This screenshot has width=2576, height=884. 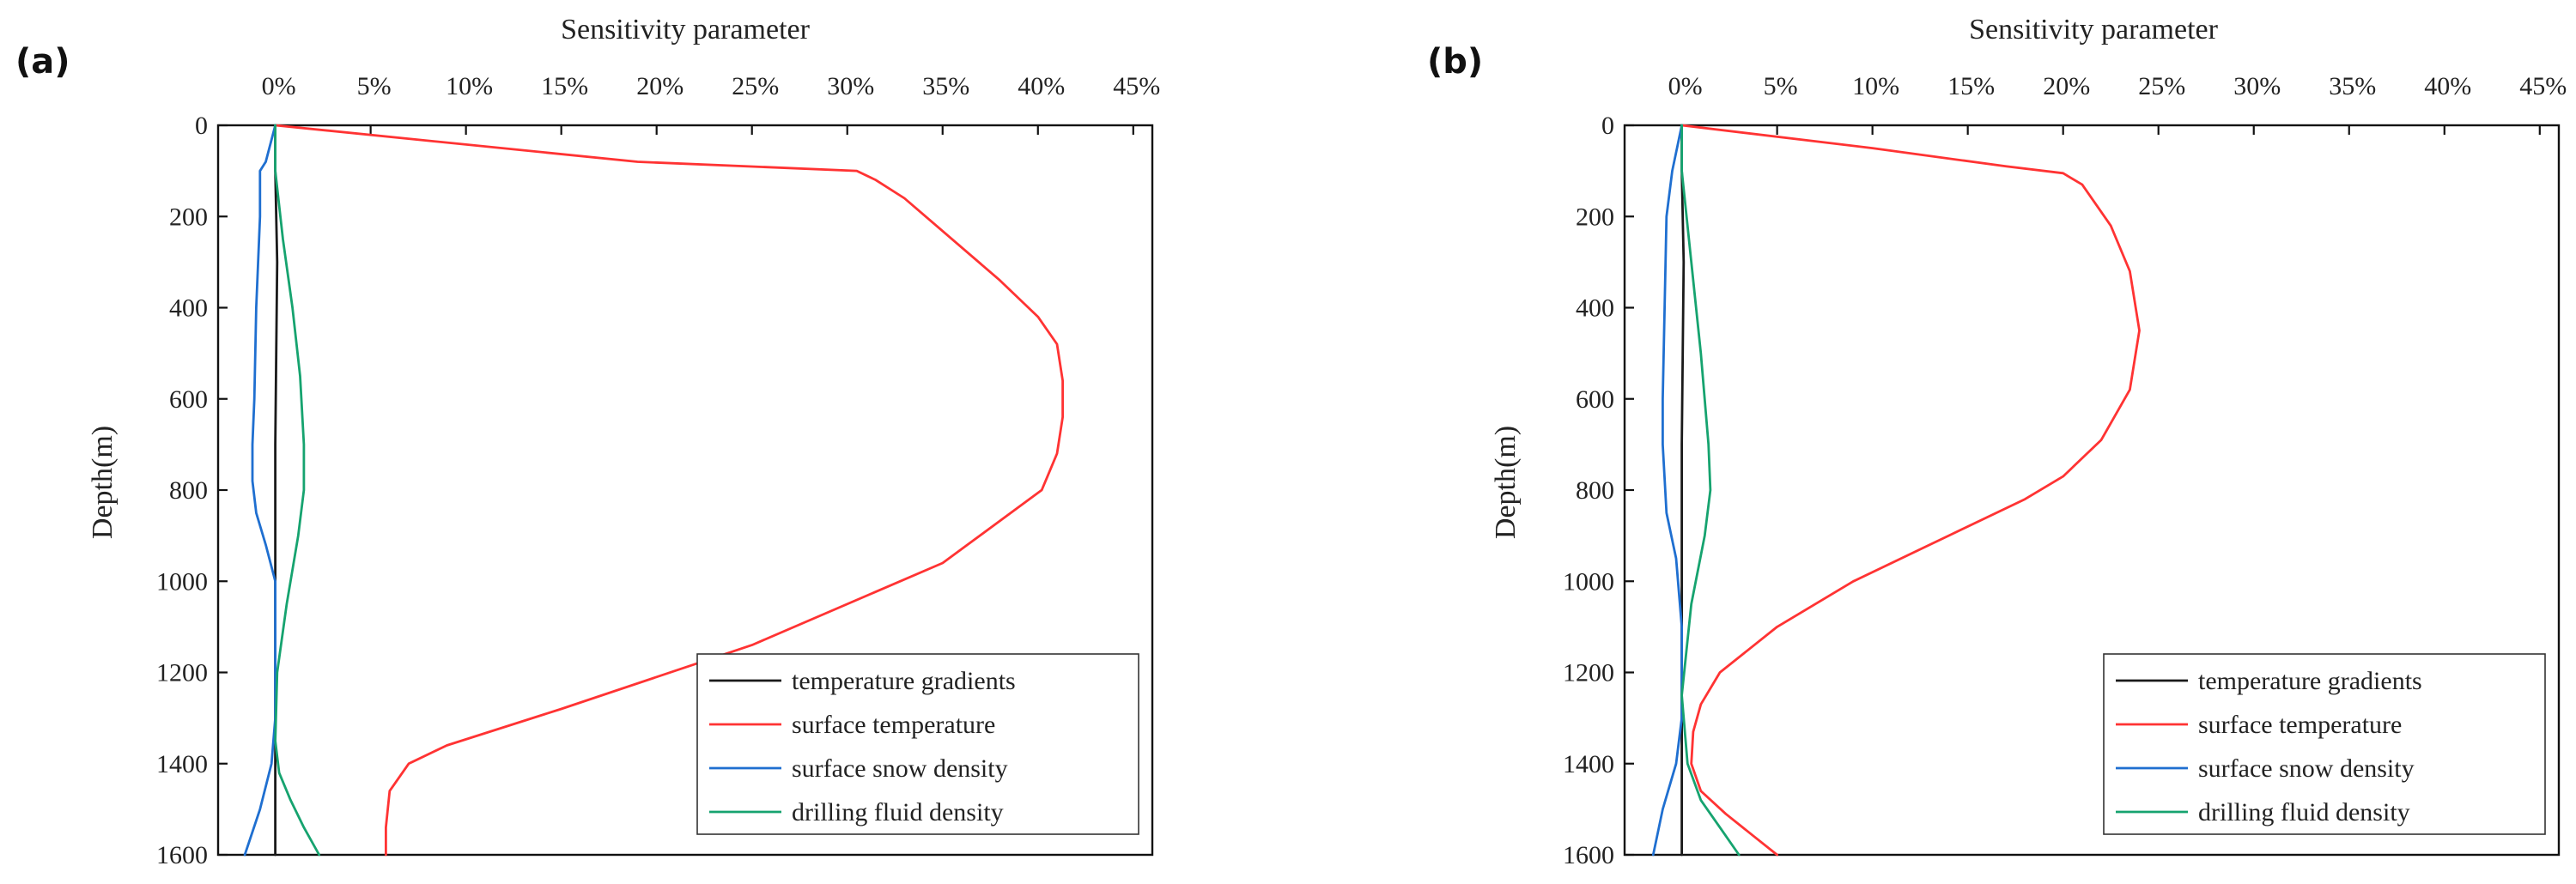 What do you see at coordinates (1506, 483) in the screenshot?
I see `y-axis-title-b: Depth(m)` at bounding box center [1506, 483].